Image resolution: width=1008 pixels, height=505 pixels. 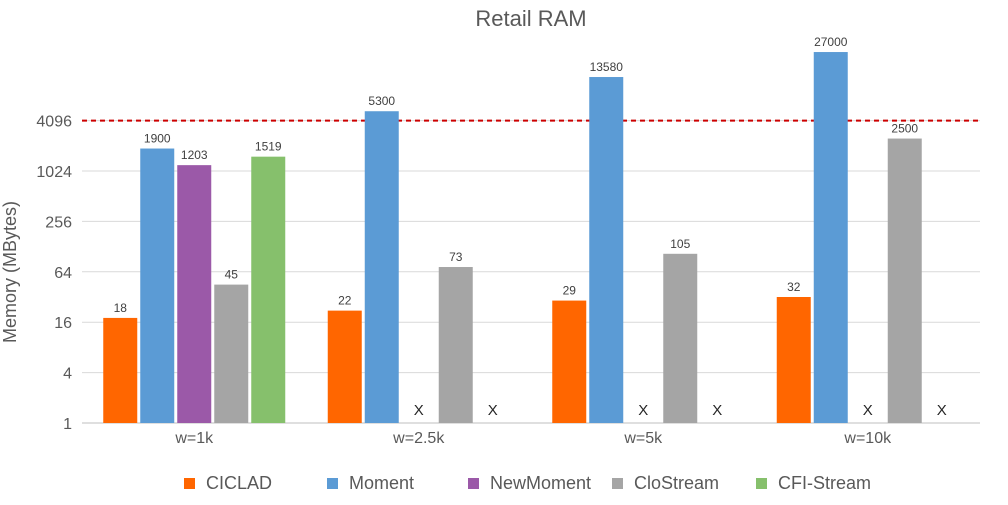 What do you see at coordinates (268, 147) in the screenshot?
I see `data-label: 1519` at bounding box center [268, 147].